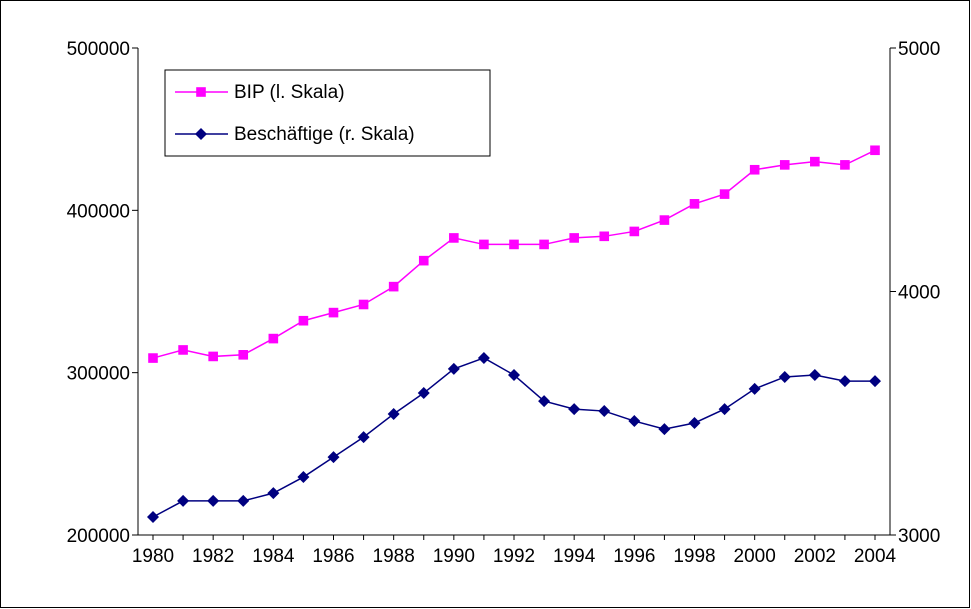  I want to click on legend-label: BIP (l. Skala), so click(289, 92).